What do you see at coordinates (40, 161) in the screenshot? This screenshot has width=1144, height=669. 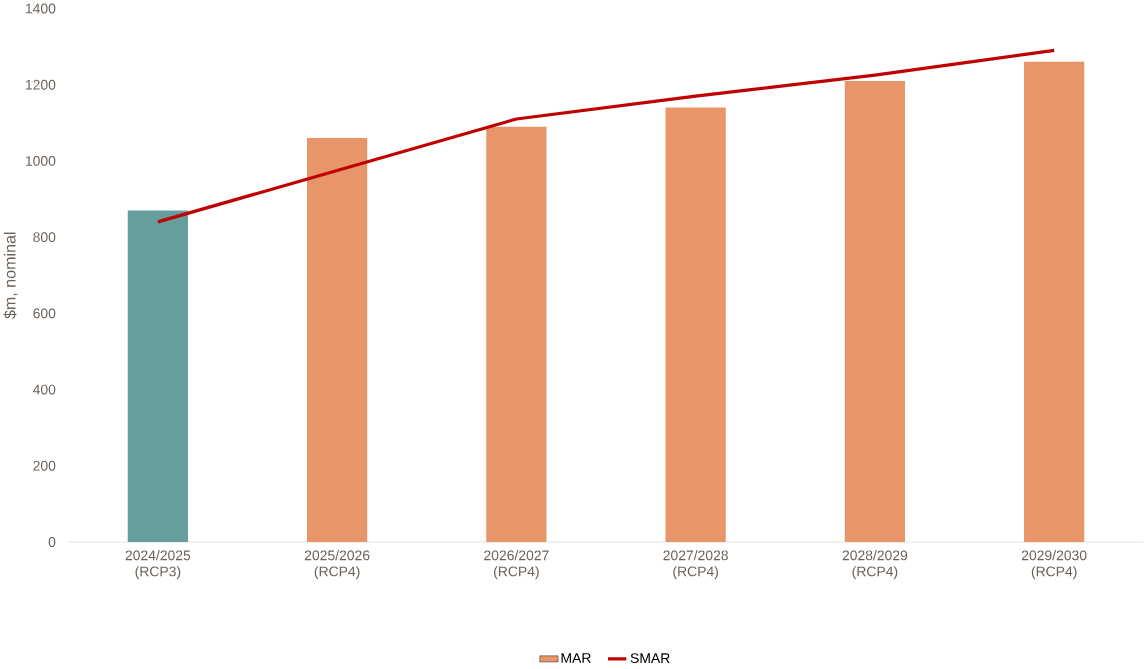 I see `y-tick-label: 1000` at bounding box center [40, 161].